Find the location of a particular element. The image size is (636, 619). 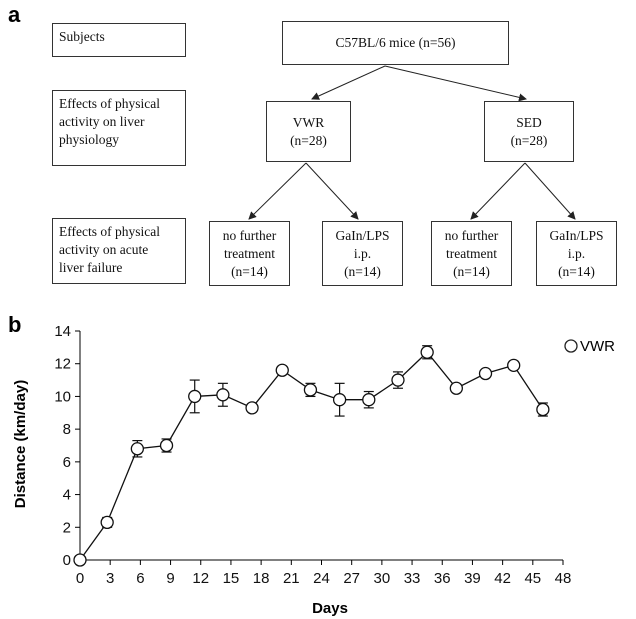

y-tick-label: 8 is located at coordinates (67, 429).